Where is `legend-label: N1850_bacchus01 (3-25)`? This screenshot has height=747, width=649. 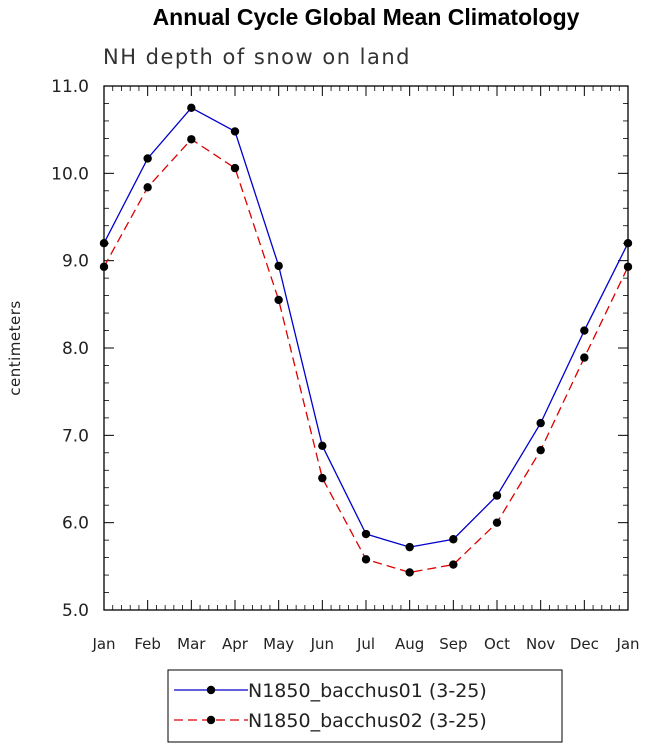
legend-label: N1850_bacchus01 (3-25) is located at coordinates (367, 691).